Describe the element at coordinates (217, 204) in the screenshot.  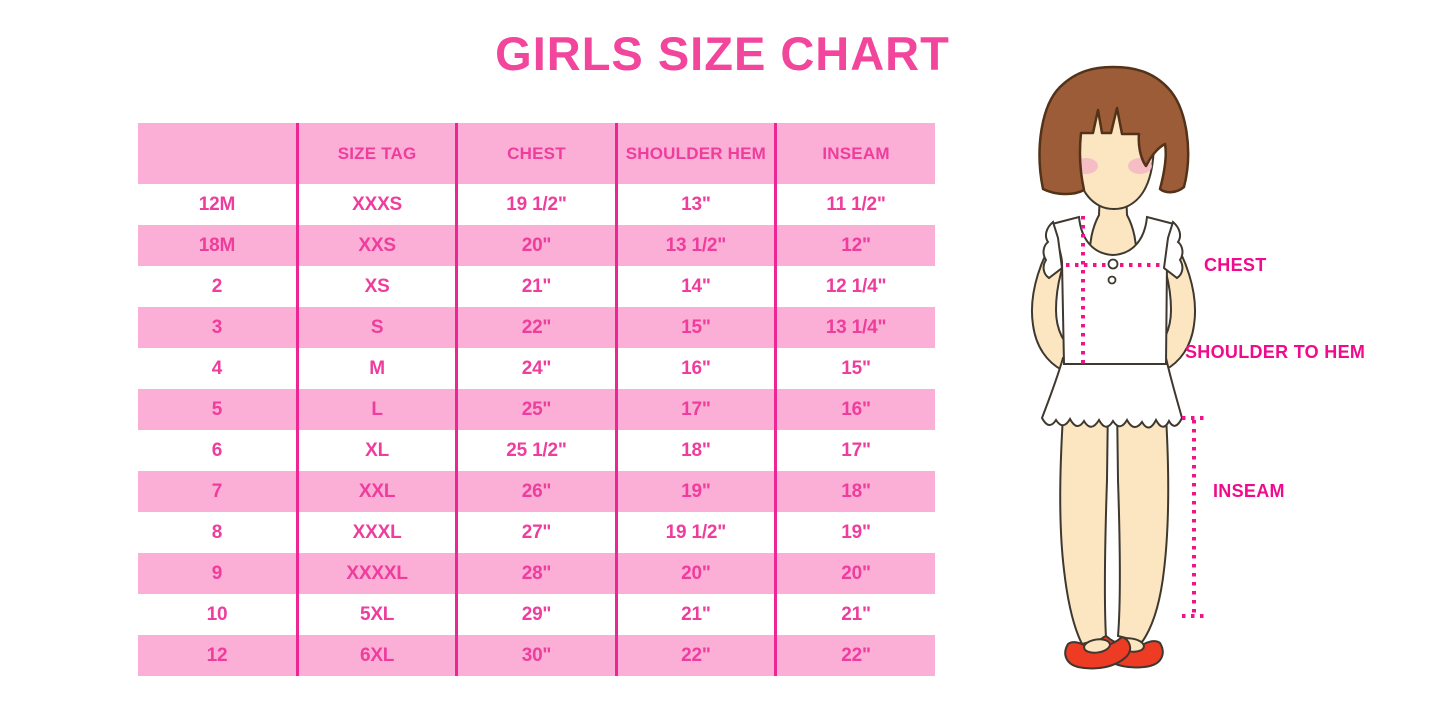
I see `table-cell: 12M` at that location.